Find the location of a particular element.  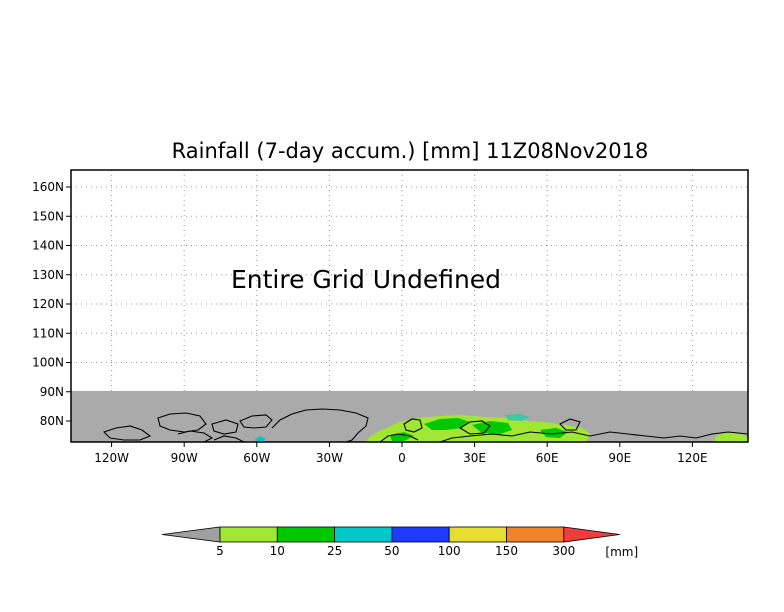

y-tick-label: 120N is located at coordinates (48, 304).